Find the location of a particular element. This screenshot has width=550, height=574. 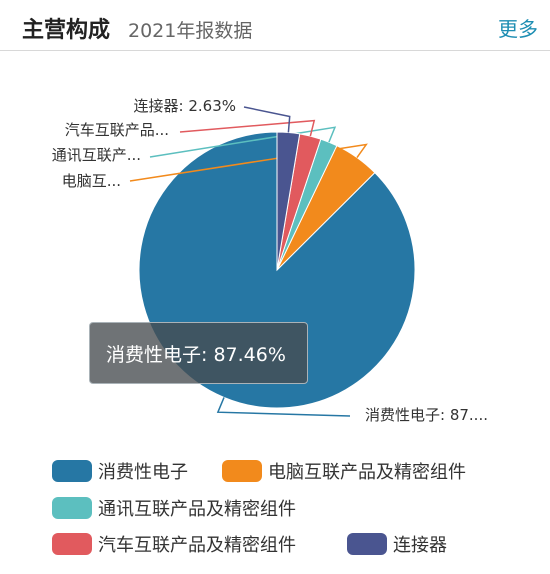

legend-item: 通讯互联产品及精密组件 is located at coordinates (174, 508).